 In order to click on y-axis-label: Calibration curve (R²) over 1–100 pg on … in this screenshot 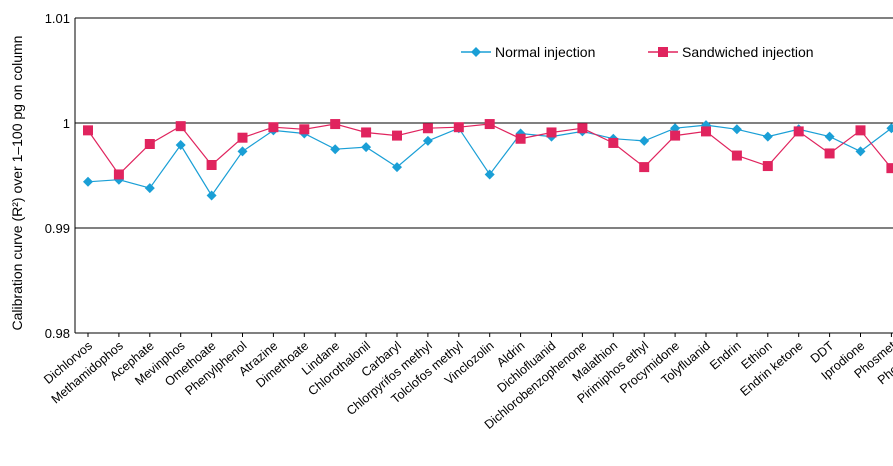, I will do `click(17, 183)`.